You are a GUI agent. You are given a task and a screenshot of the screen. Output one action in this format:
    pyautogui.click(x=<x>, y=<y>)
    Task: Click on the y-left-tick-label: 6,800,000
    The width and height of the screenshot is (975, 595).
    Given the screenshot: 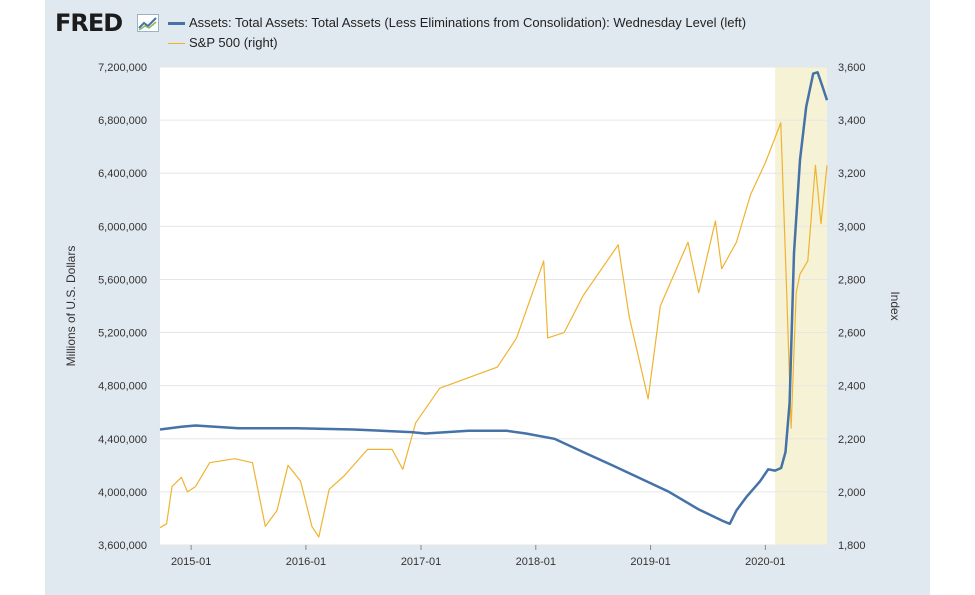 What is the action you would take?
    pyautogui.click(x=122, y=121)
    